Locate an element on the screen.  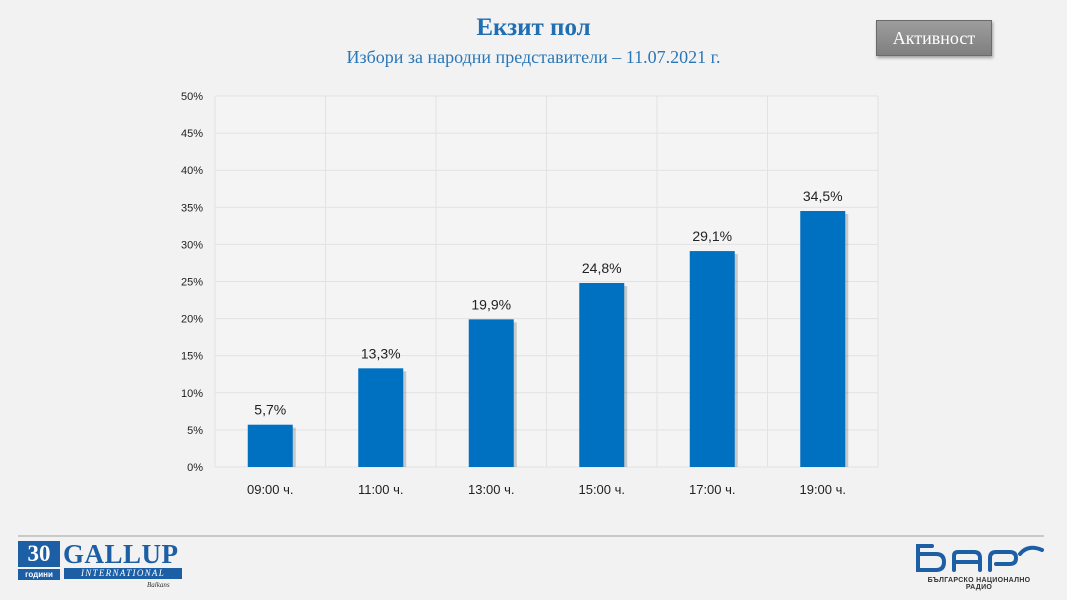
gallup-region: Balkans is located at coordinates (158, 585).